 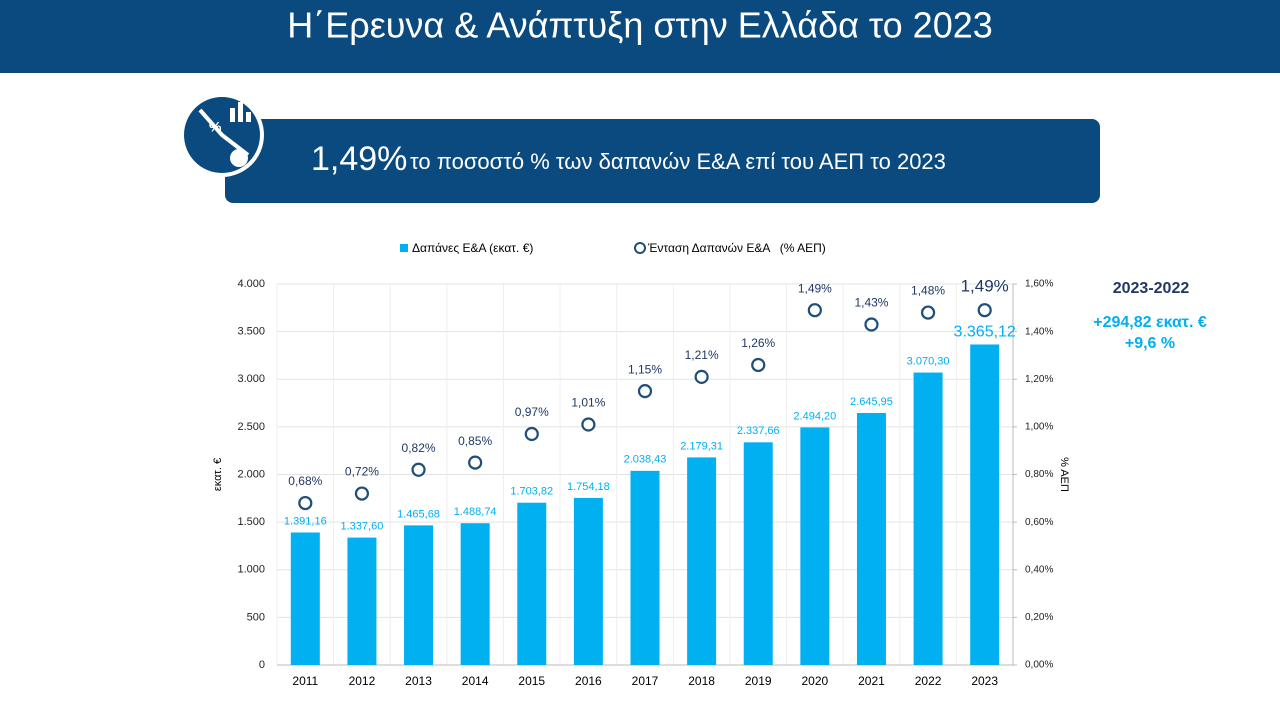 What do you see at coordinates (1150, 343) in the screenshot?
I see `side-note-line: +9,6 %` at bounding box center [1150, 343].